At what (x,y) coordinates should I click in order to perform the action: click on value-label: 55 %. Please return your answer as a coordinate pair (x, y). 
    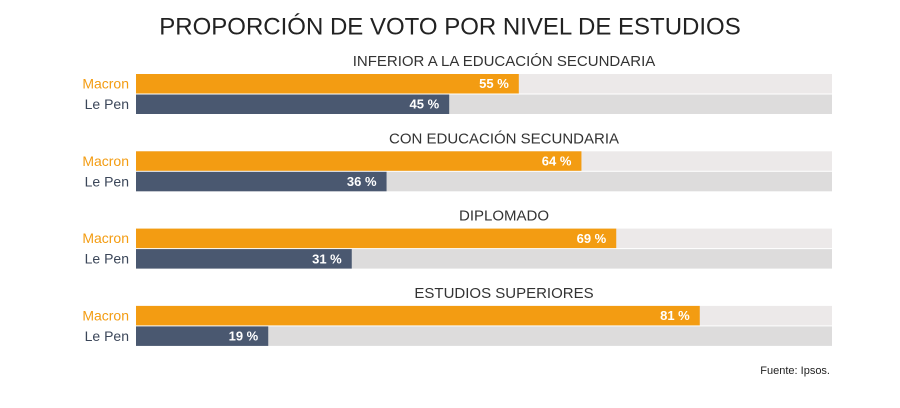
    Looking at the image, I should click on (494, 83).